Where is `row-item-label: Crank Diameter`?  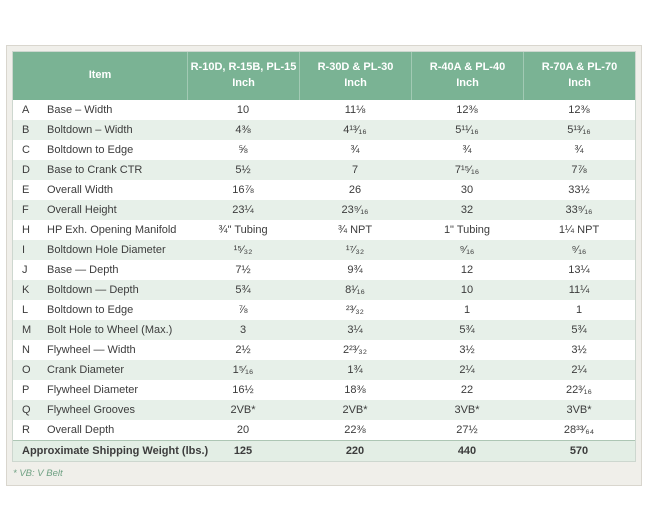
row-item-label: Crank Diameter is located at coordinates (86, 370).